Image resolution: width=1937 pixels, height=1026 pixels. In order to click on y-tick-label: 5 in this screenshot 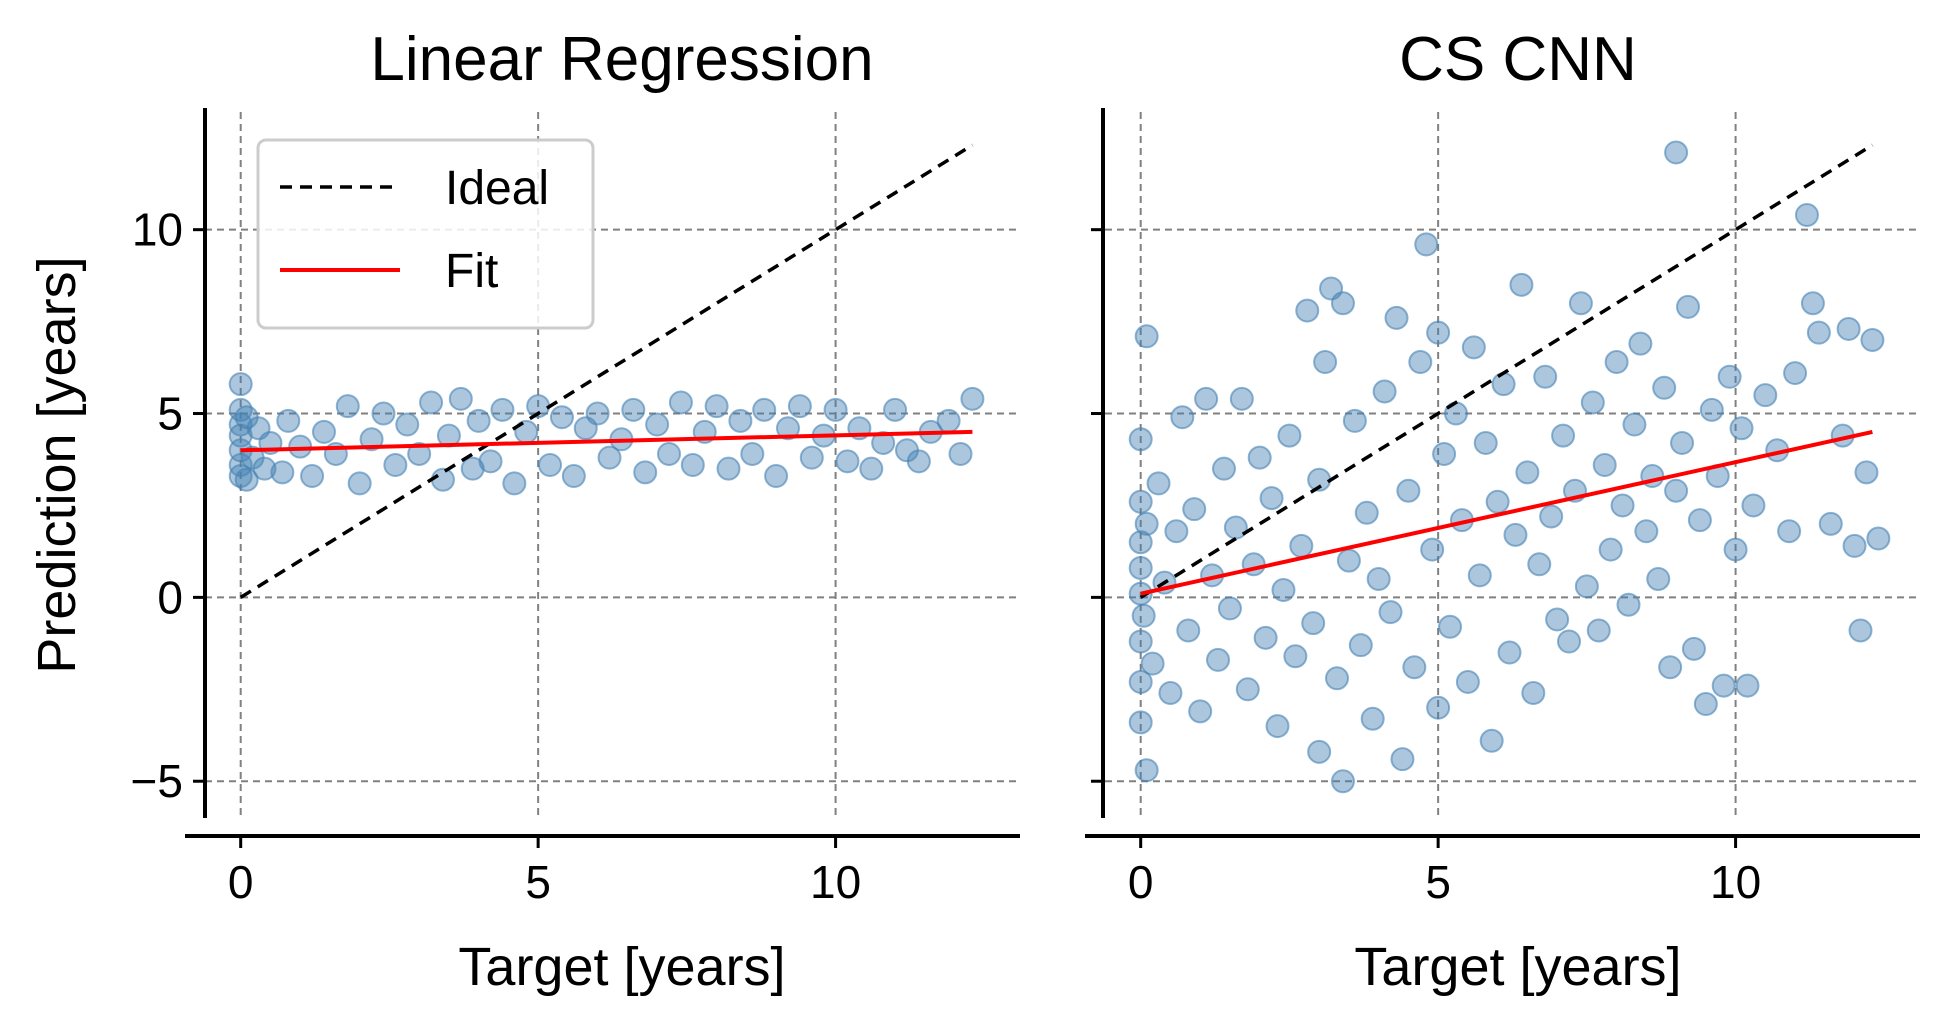, I will do `click(170, 414)`.